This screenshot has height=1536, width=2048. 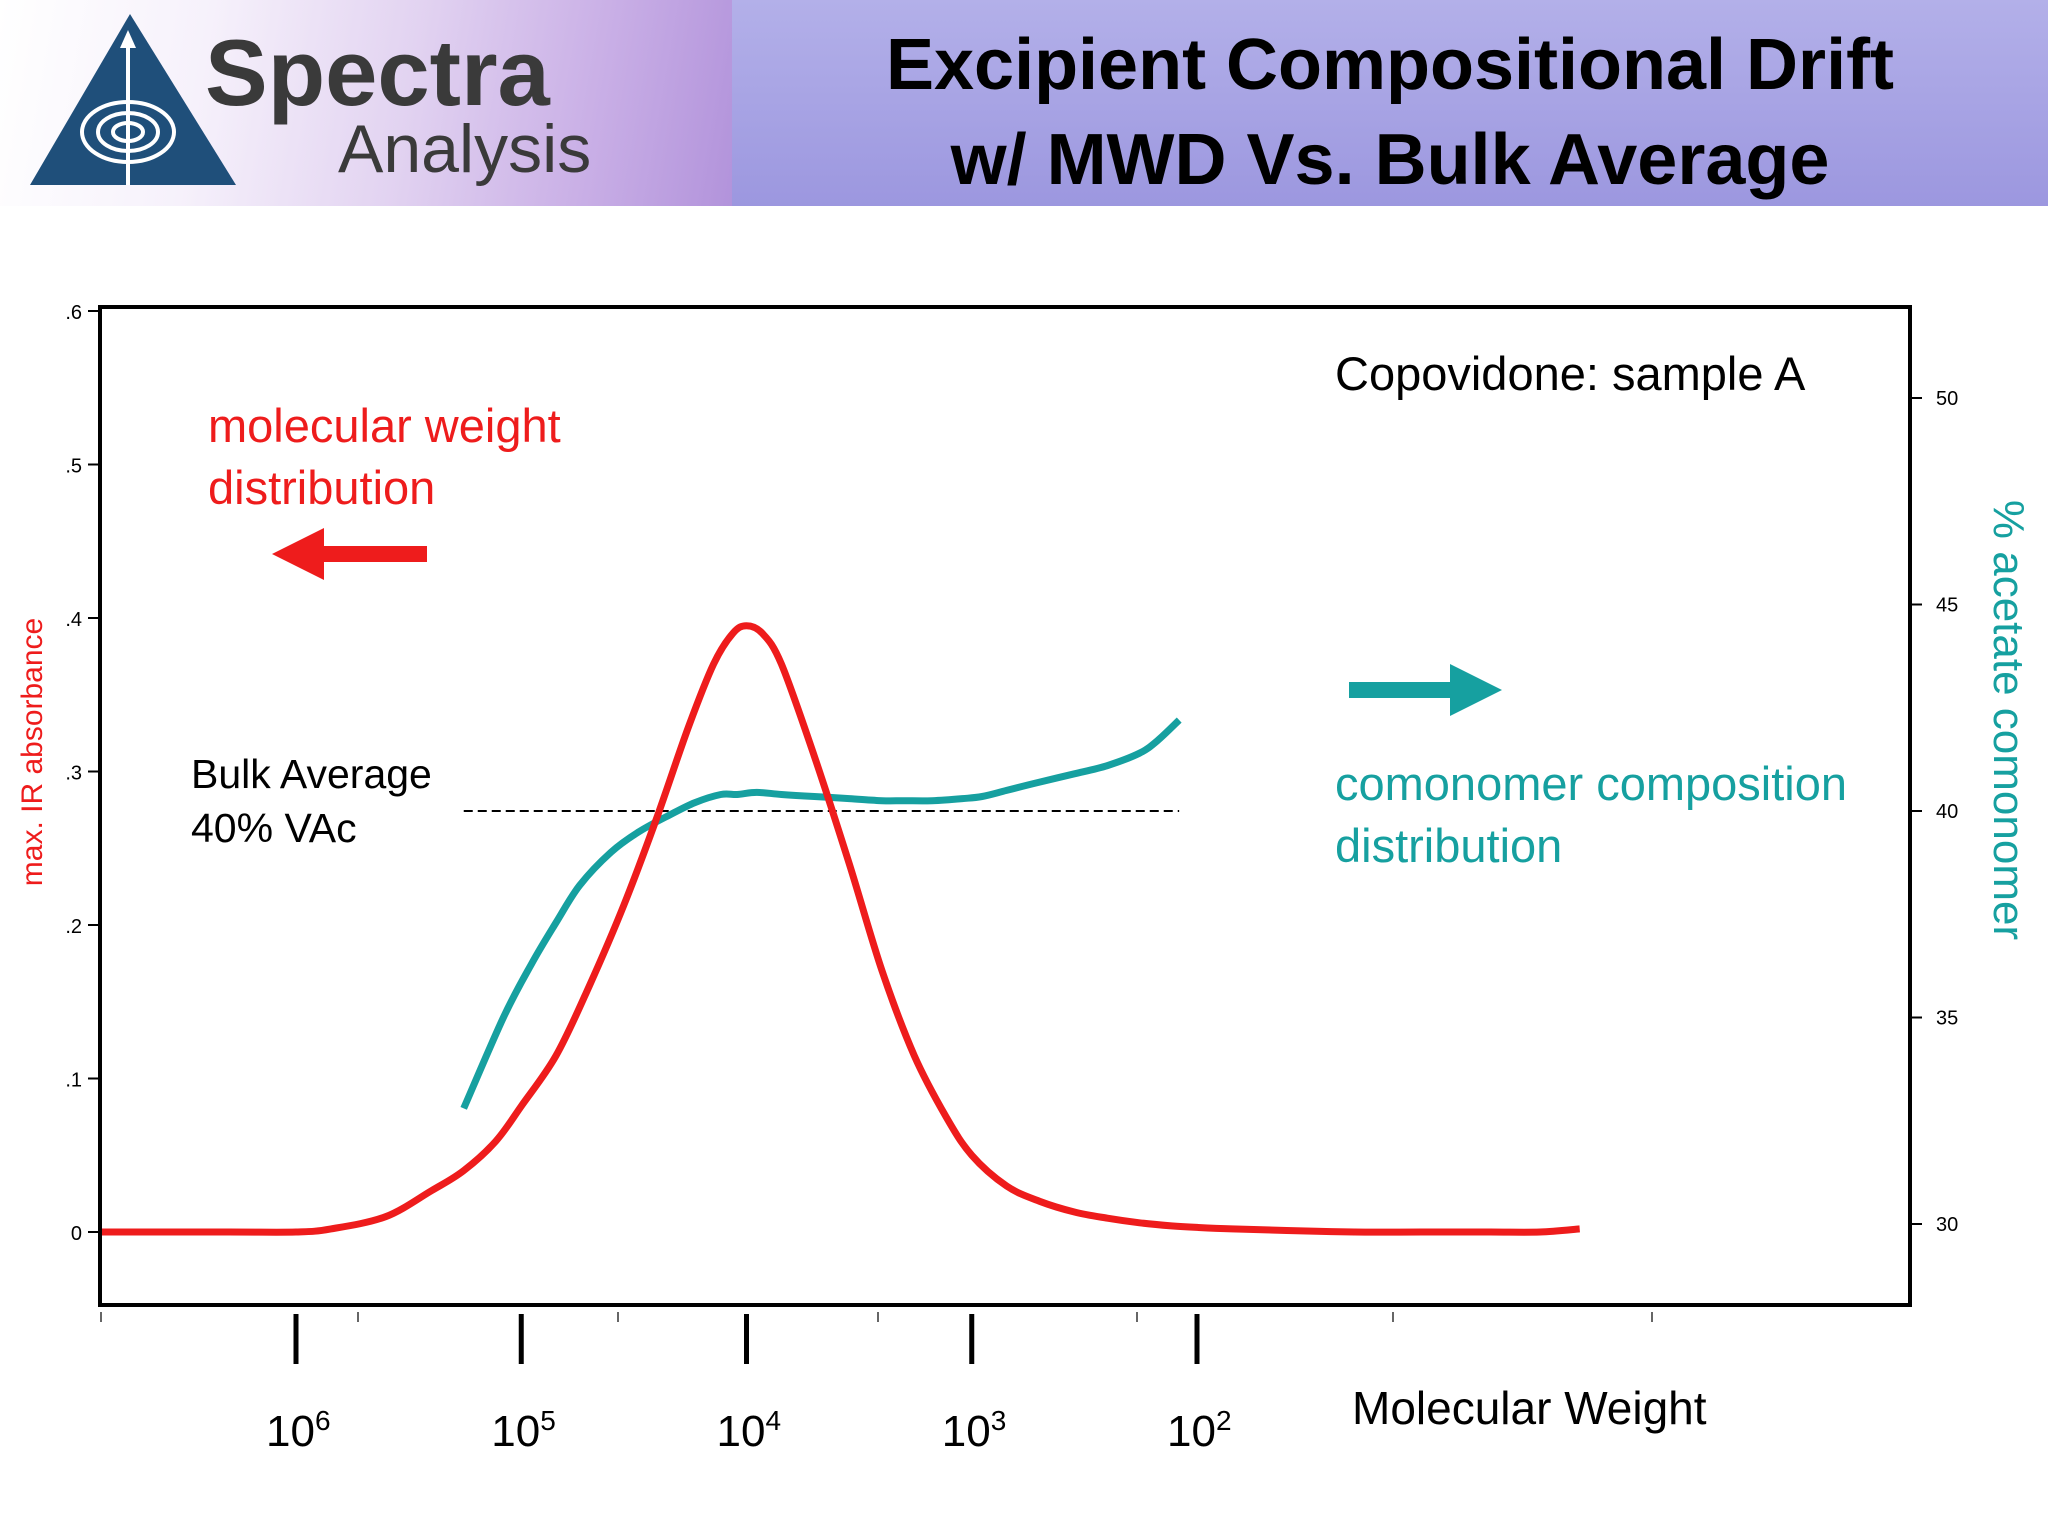 I want to click on y-left-label: max. IR absorbance, so click(x=32, y=752).